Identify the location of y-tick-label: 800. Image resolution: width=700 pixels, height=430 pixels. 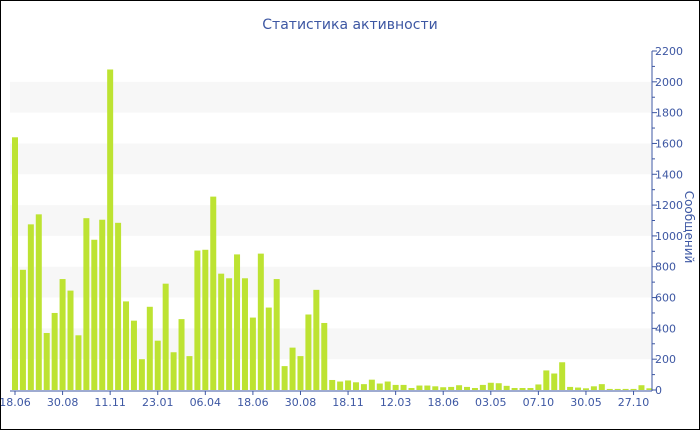
(665, 267).